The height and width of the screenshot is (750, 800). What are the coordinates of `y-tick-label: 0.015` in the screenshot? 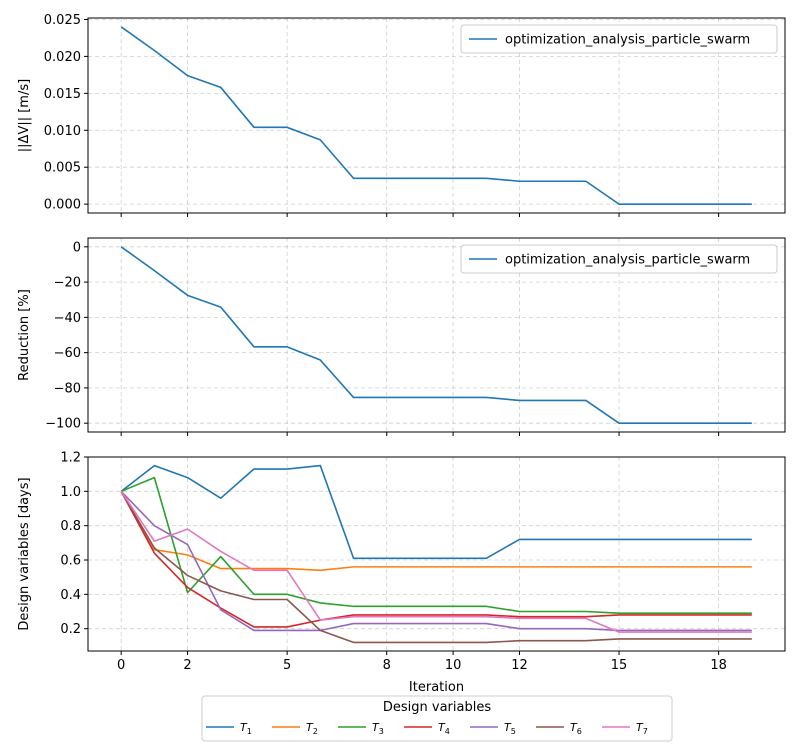 It's located at (62, 94).